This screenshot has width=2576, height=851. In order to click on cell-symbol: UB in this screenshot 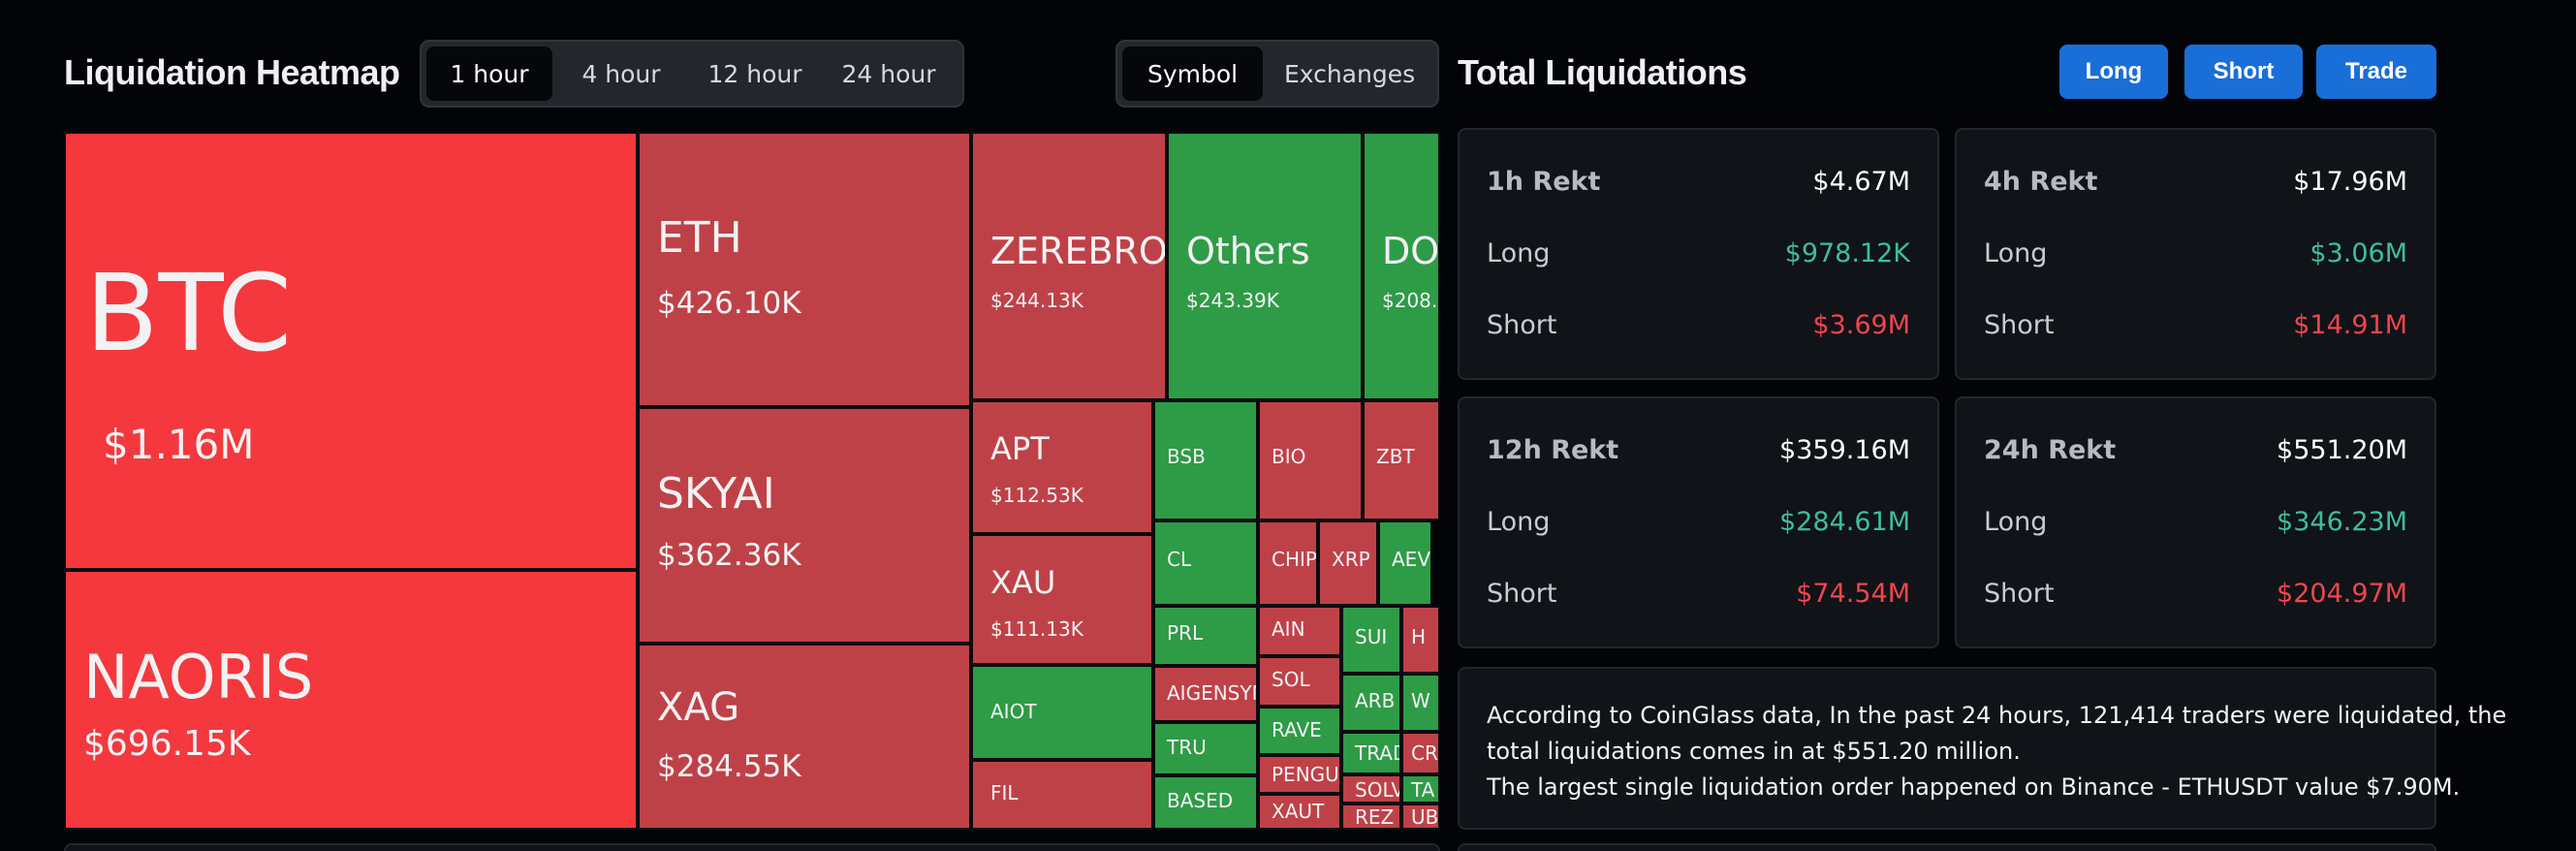, I will do `click(1425, 817)`.